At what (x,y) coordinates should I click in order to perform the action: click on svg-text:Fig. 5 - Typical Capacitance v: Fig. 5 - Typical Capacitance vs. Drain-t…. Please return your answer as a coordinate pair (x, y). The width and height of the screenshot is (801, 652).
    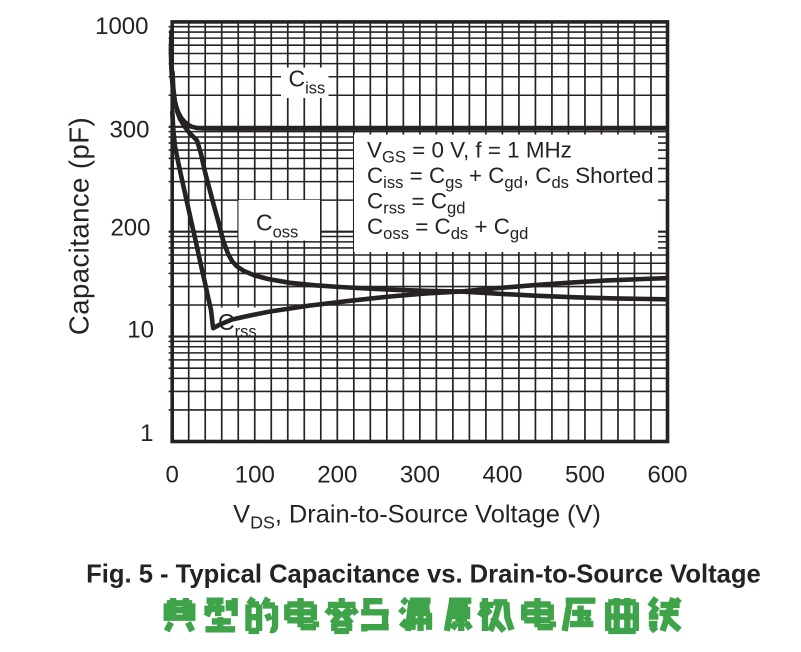
    Looking at the image, I should click on (423, 575).